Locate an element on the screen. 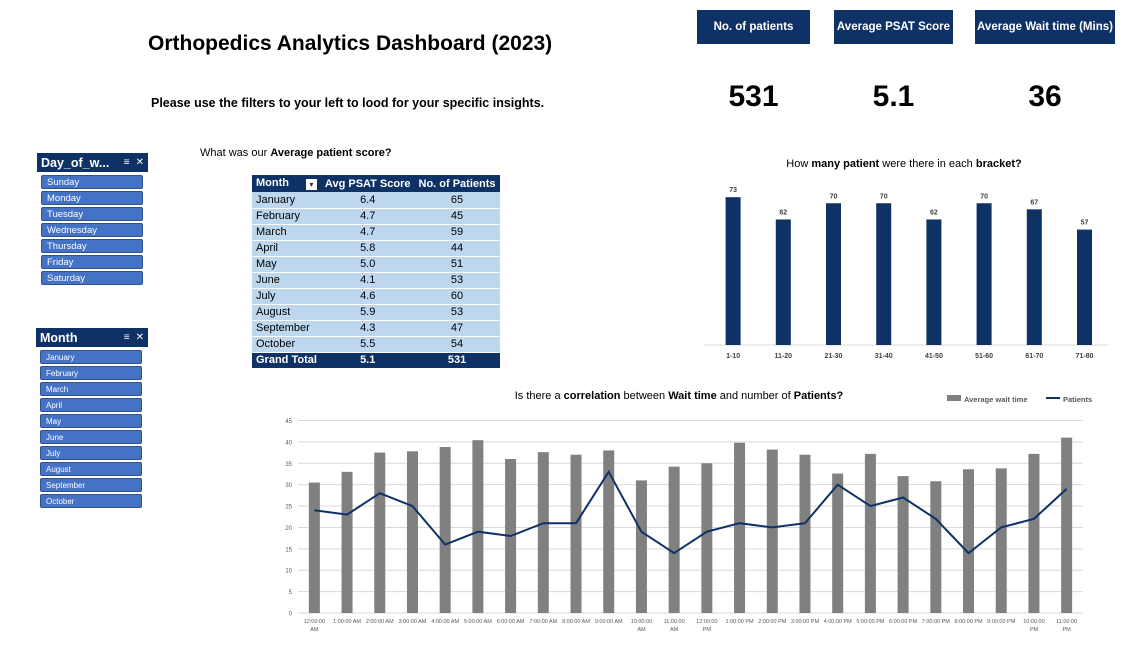 The width and height of the screenshot is (1131, 661). pivot-cell-patients: 51 is located at coordinates (457, 264).